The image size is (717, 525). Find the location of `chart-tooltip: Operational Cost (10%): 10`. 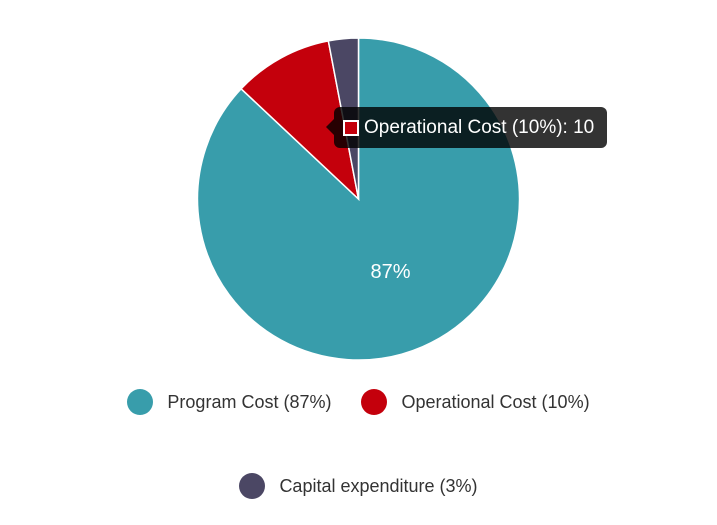

chart-tooltip: Operational Cost (10%): 10 is located at coordinates (466, 127).